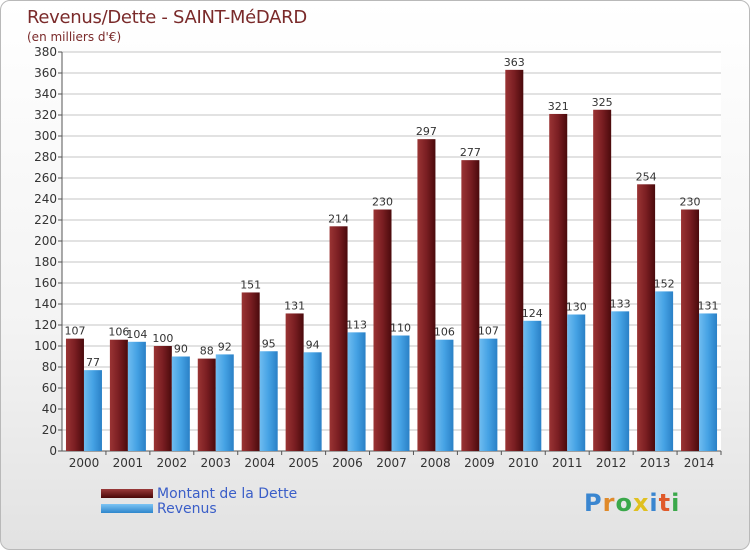 Image resolution: width=750 pixels, height=550 pixels. Describe the element at coordinates (664, 283) in the screenshot. I see `data-label-revenus: 152` at that location.